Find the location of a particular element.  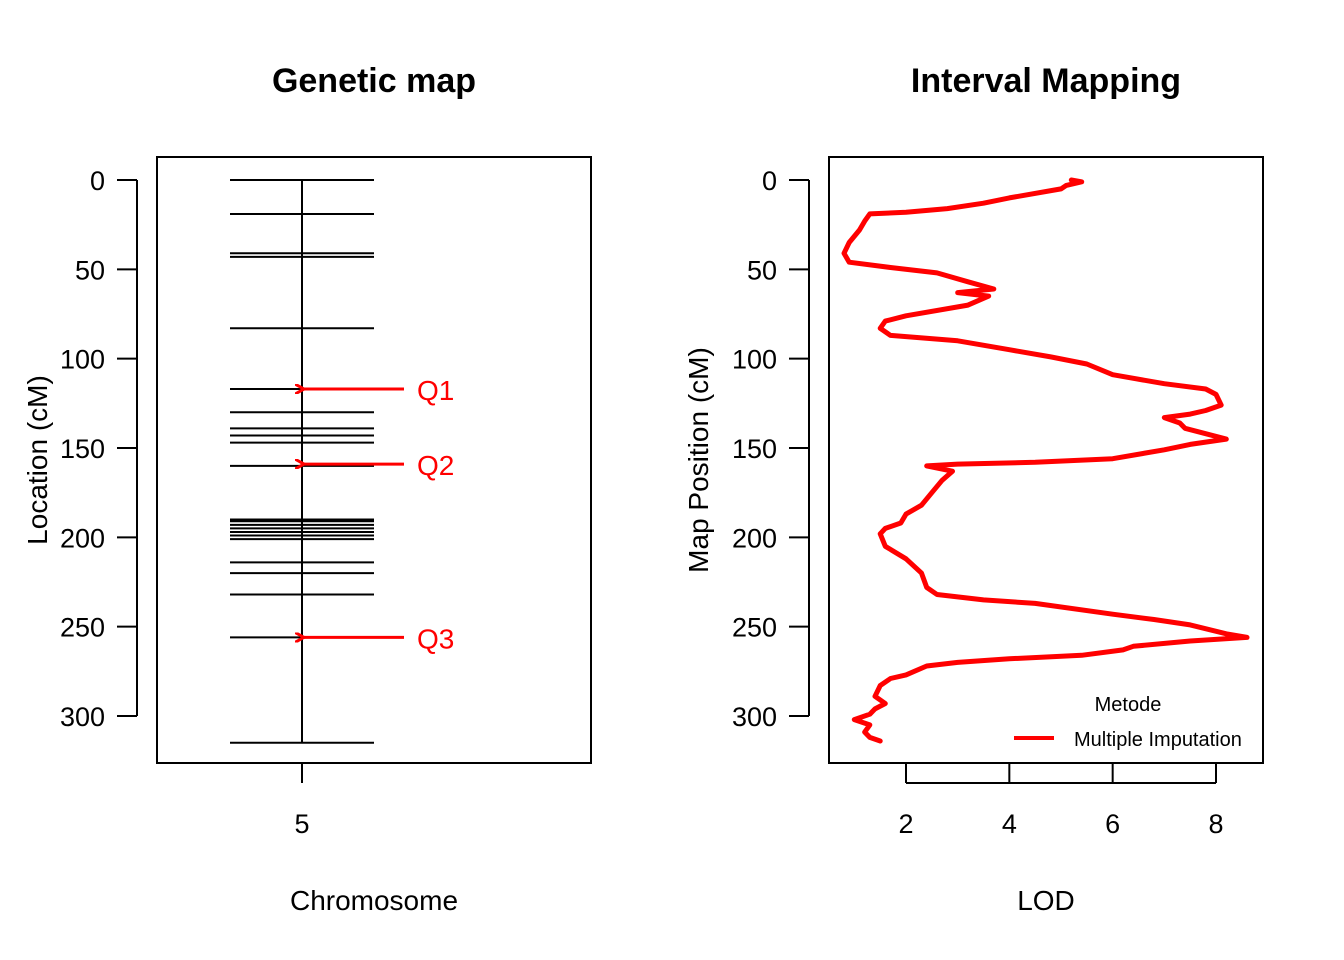

legend-label-multiple-imputation: Multiple Imputation is located at coordinates (1158, 740).